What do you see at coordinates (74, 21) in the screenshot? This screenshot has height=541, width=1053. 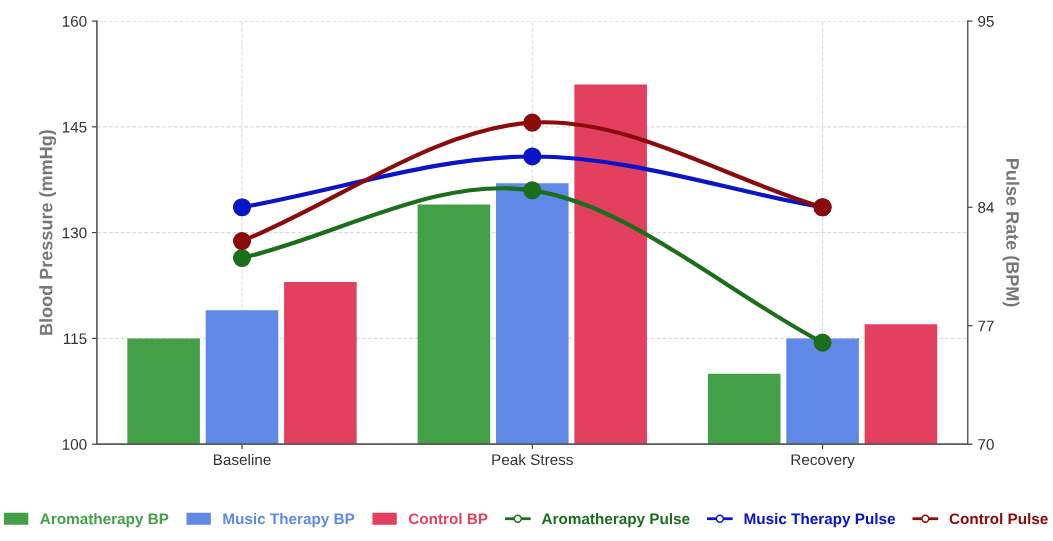 I see `y-tick-label: 160` at bounding box center [74, 21].